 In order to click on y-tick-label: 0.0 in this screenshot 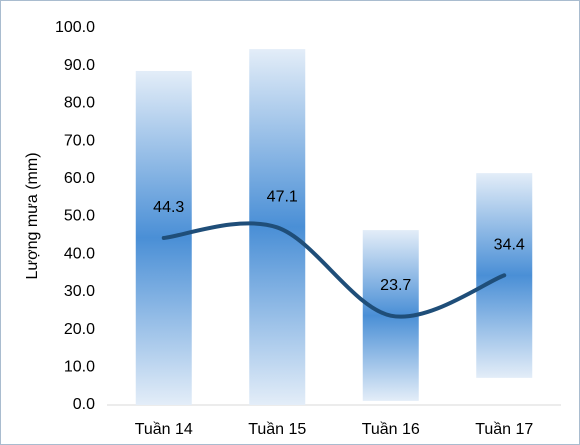, I will do `click(84, 404)`.